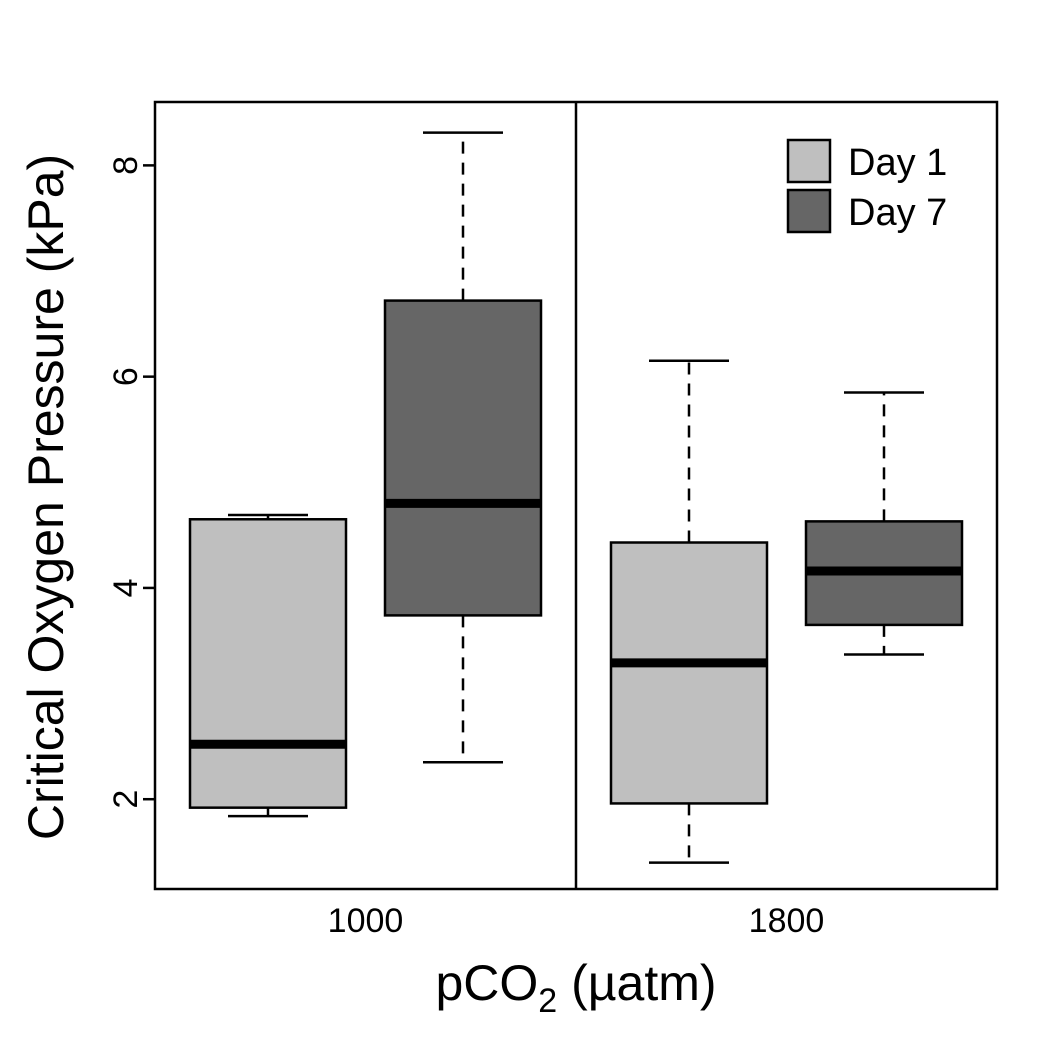  What do you see at coordinates (486, 983) in the screenshot?
I see `x-axis-title-main: pCO` at bounding box center [486, 983].